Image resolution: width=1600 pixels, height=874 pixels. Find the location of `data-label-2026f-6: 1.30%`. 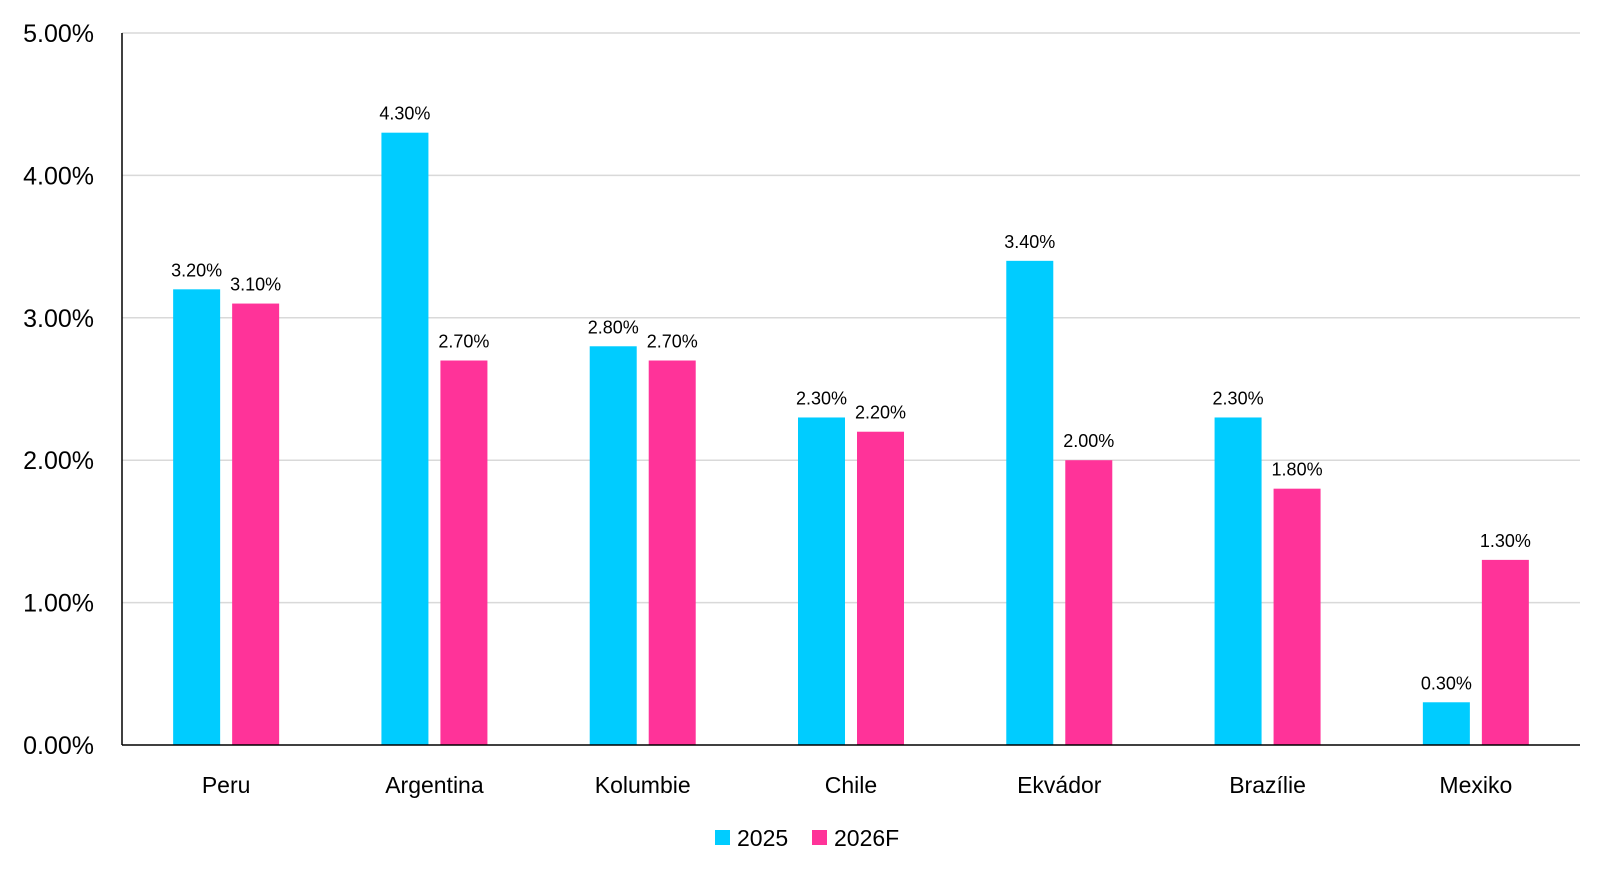

data-label-2026f-6: 1.30% is located at coordinates (1505, 541).